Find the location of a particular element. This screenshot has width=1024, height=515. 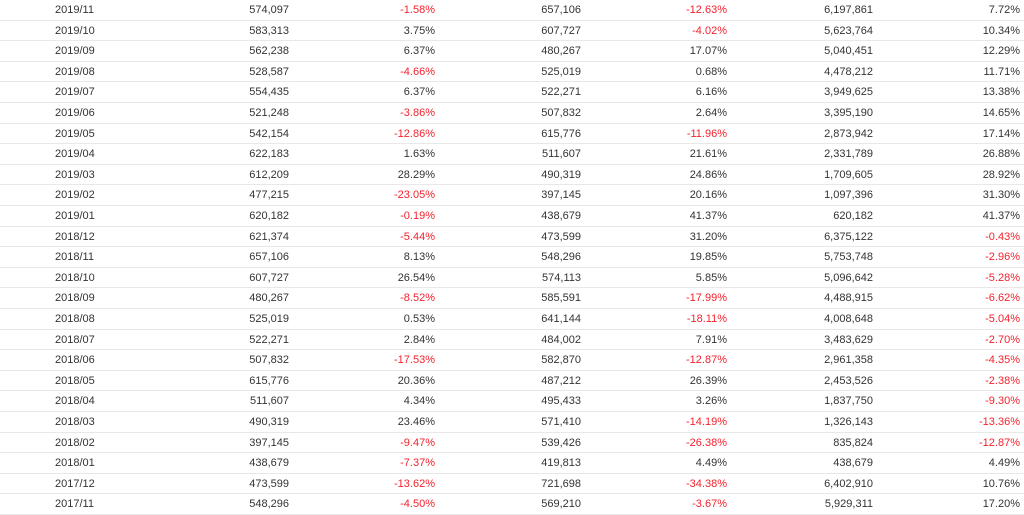

value-cell: -12.87% is located at coordinates (706, 360).